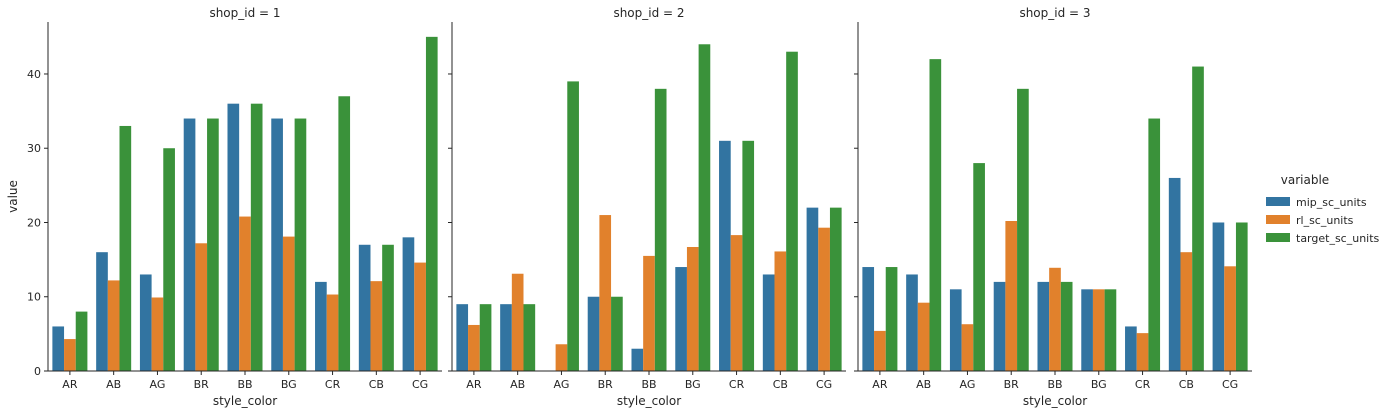  What do you see at coordinates (1054, 13) in the screenshot?
I see `panel-title-3: shop_id = 3` at bounding box center [1054, 13].